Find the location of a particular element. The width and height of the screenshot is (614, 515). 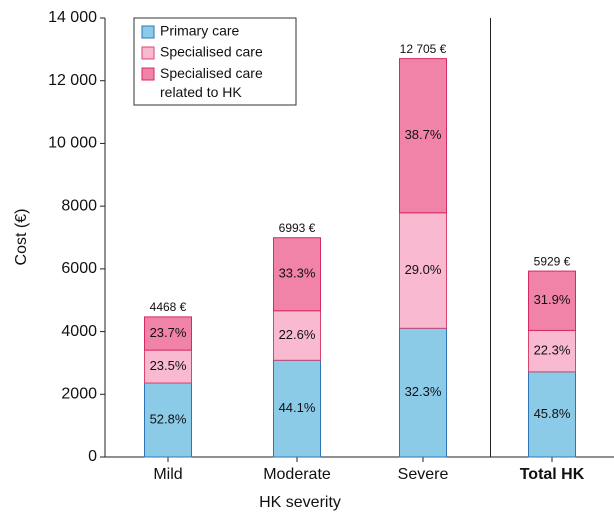

y-axis-label: Cost (€) is located at coordinates (21, 237).